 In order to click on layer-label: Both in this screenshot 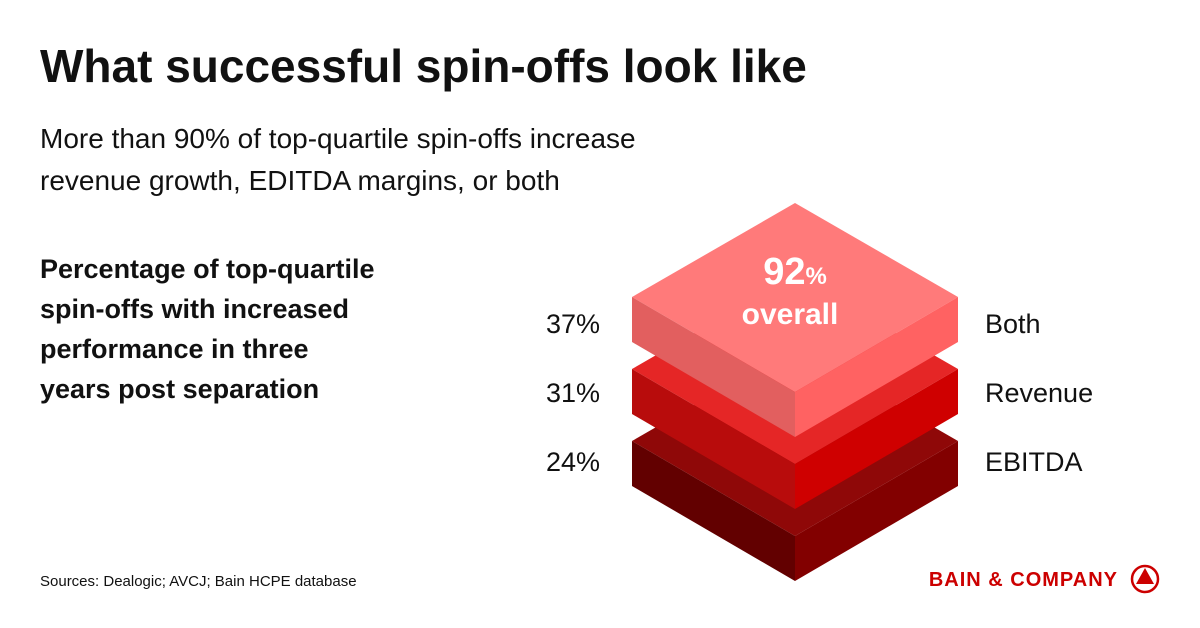, I will do `click(1013, 324)`.